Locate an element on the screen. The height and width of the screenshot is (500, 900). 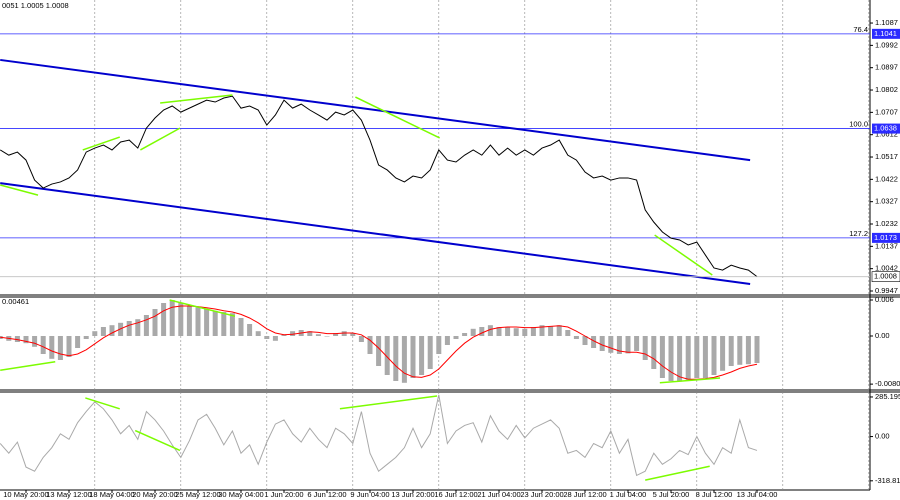
macd-header: 0.00461 is located at coordinates (15, 301).